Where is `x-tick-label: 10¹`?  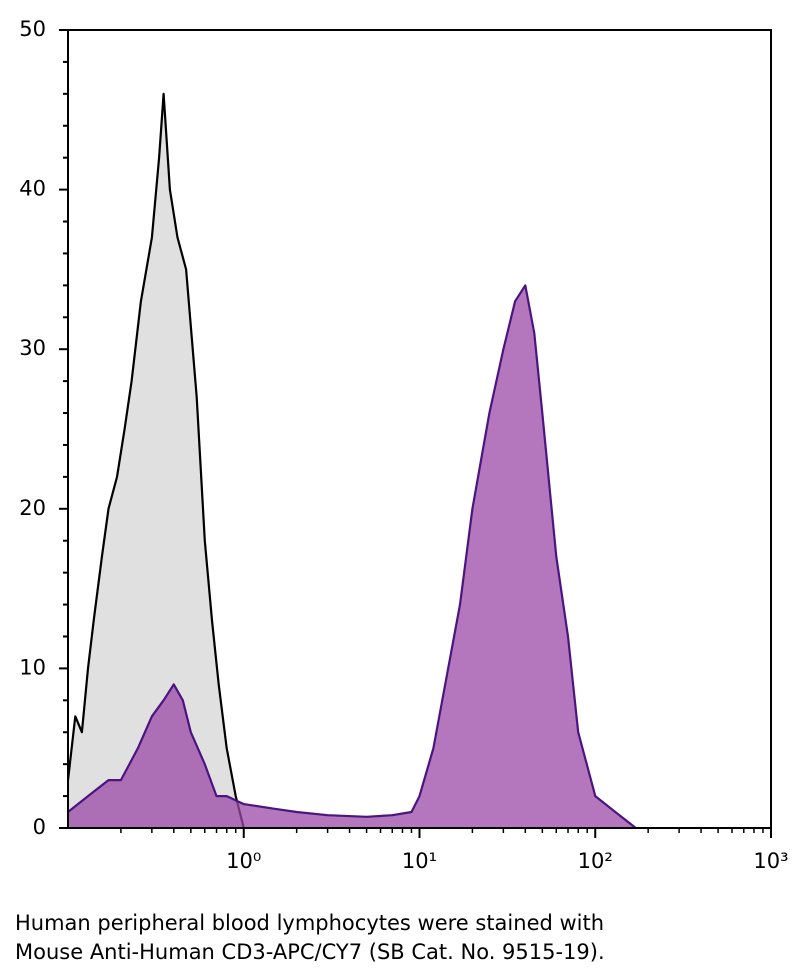
x-tick-label: 10¹ is located at coordinates (419, 861).